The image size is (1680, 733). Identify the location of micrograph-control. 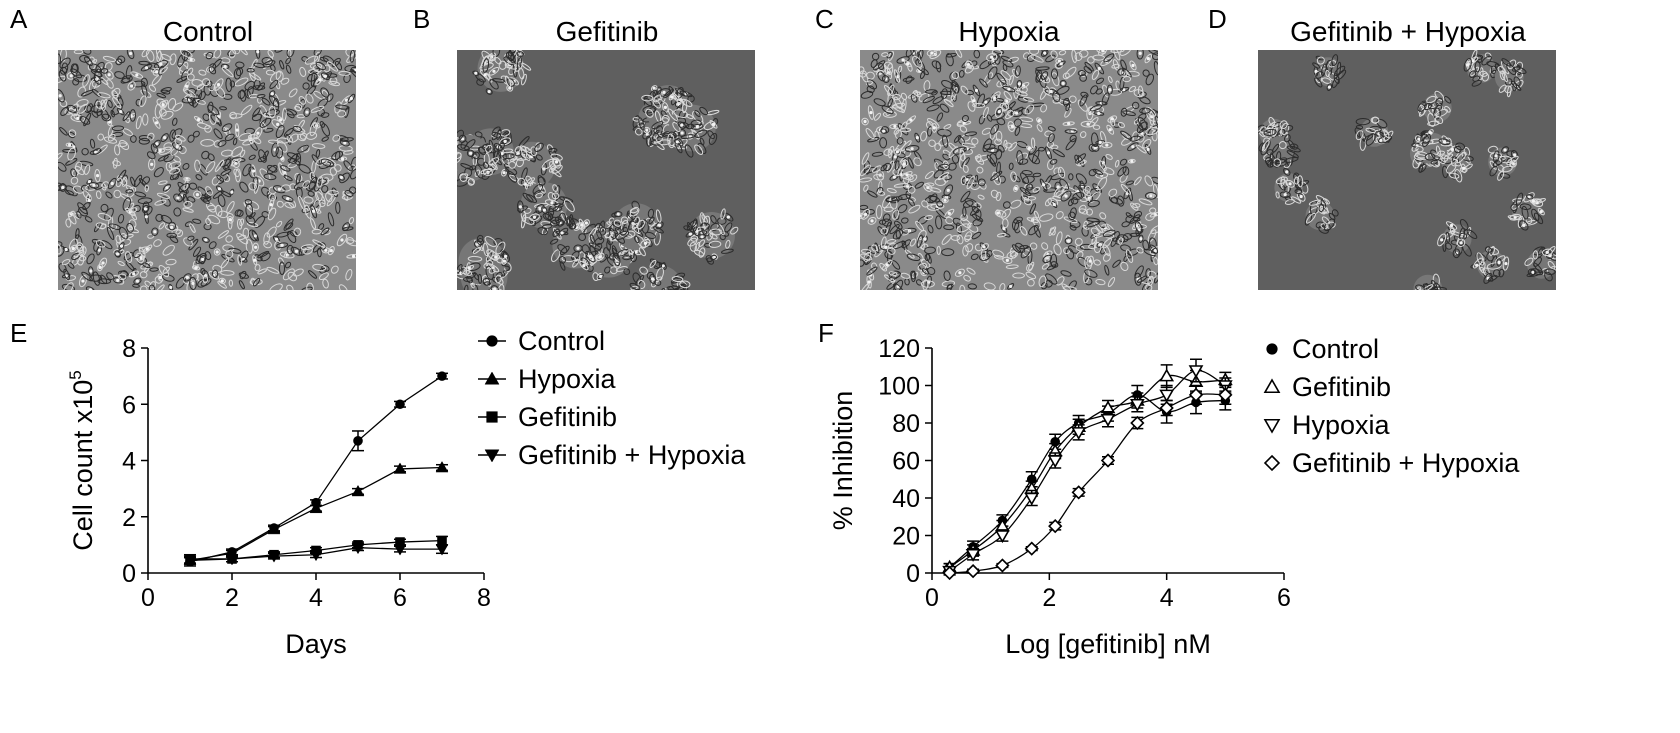
(207, 170).